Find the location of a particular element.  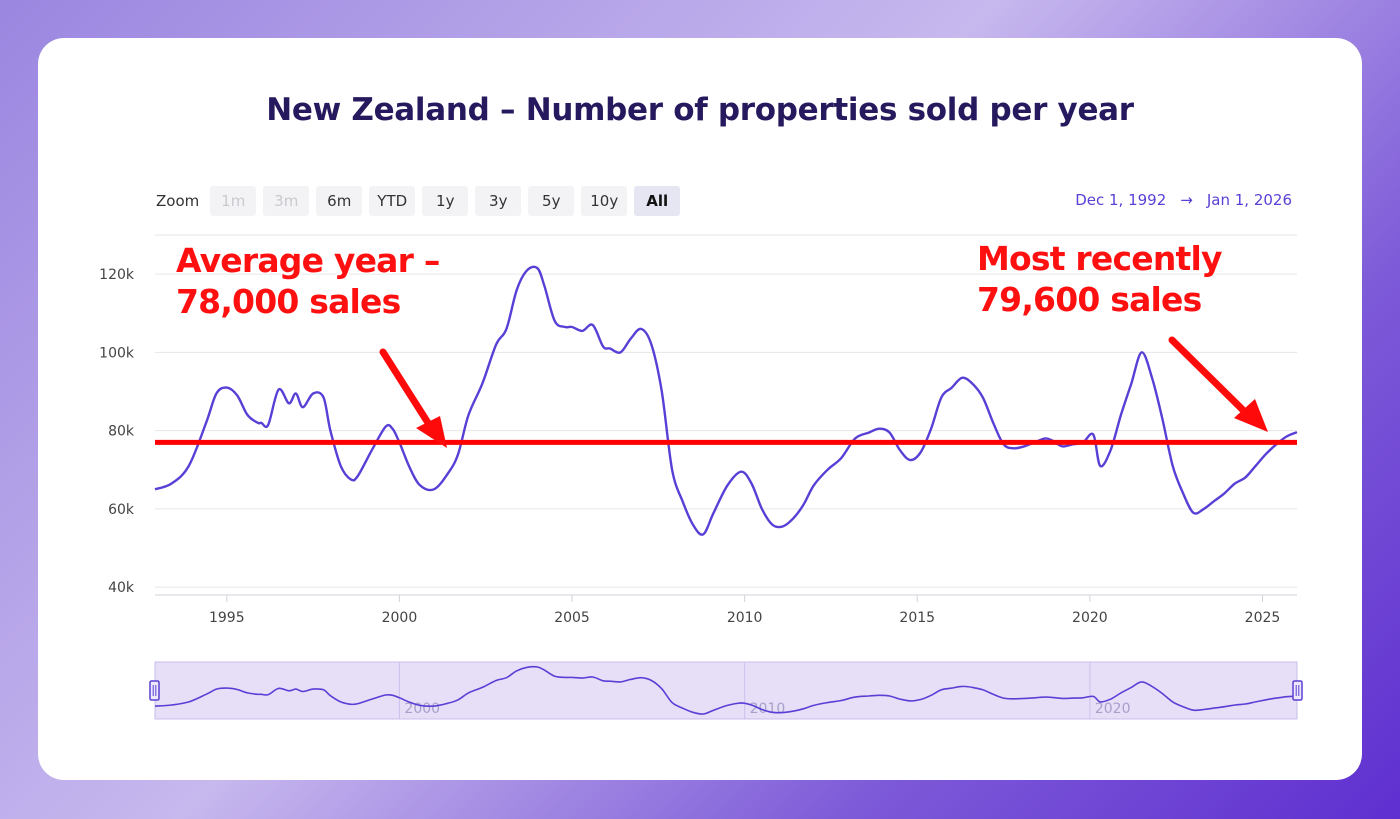

annotation-average-line1: Average year – is located at coordinates (308, 260).